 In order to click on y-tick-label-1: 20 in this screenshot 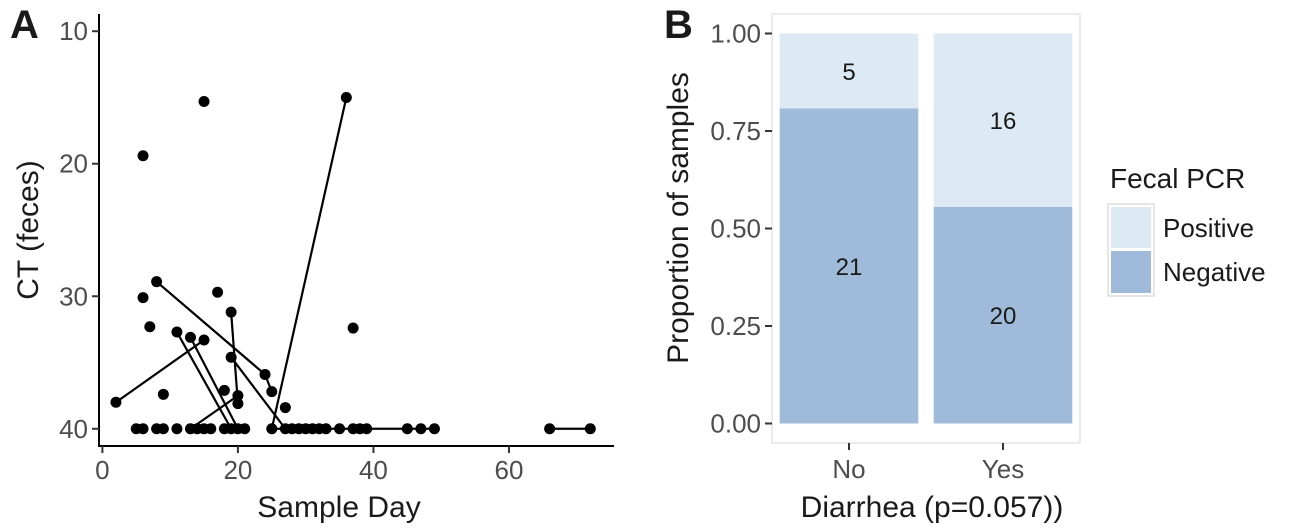, I will do `click(73, 164)`.